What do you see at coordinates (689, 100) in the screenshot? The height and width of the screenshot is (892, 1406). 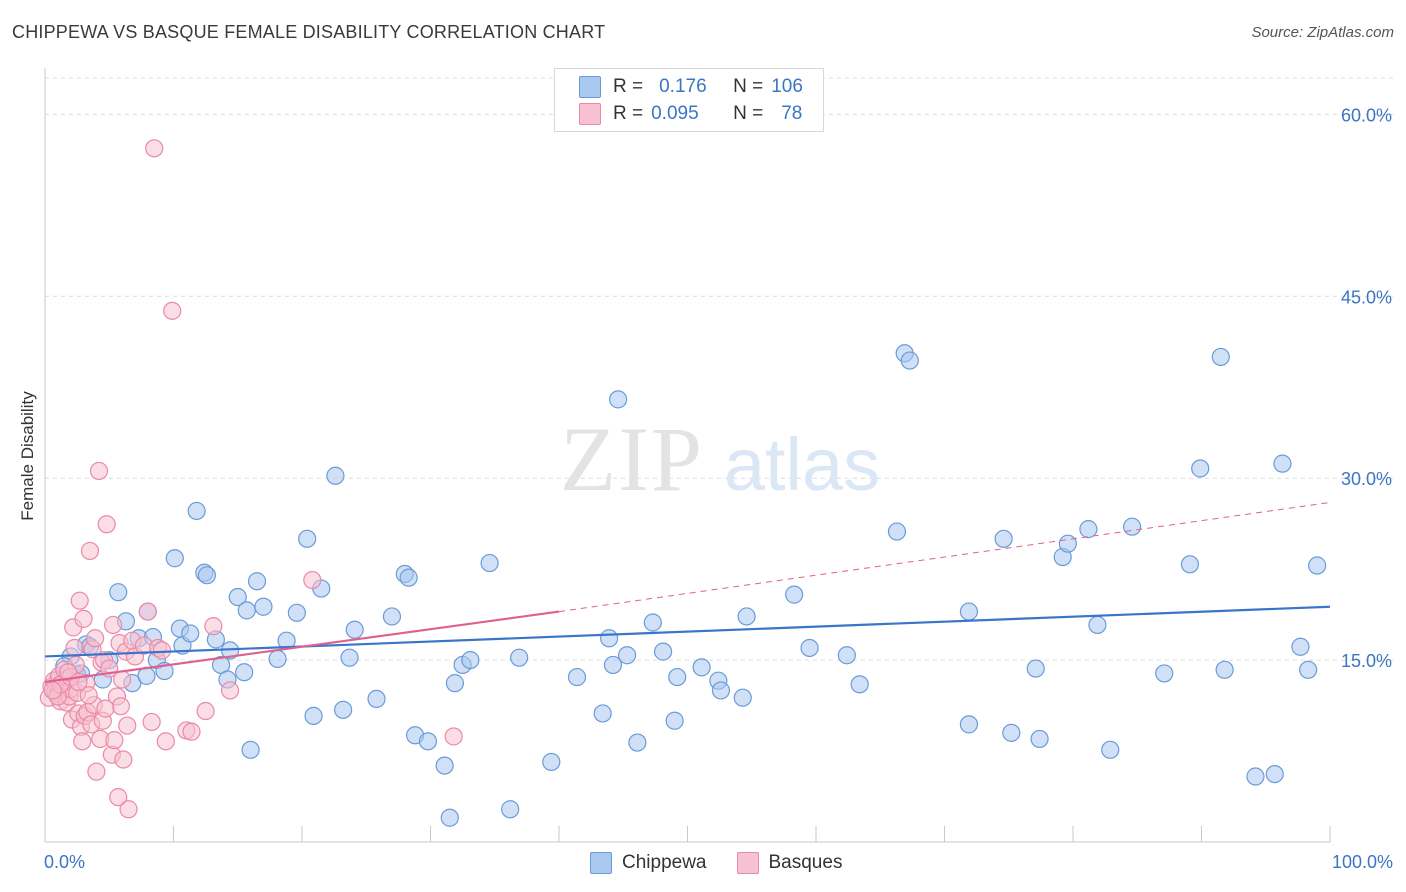 I see `legend: R = 0.176 N = 106 R = 0.095 N = 78` at bounding box center [689, 100].